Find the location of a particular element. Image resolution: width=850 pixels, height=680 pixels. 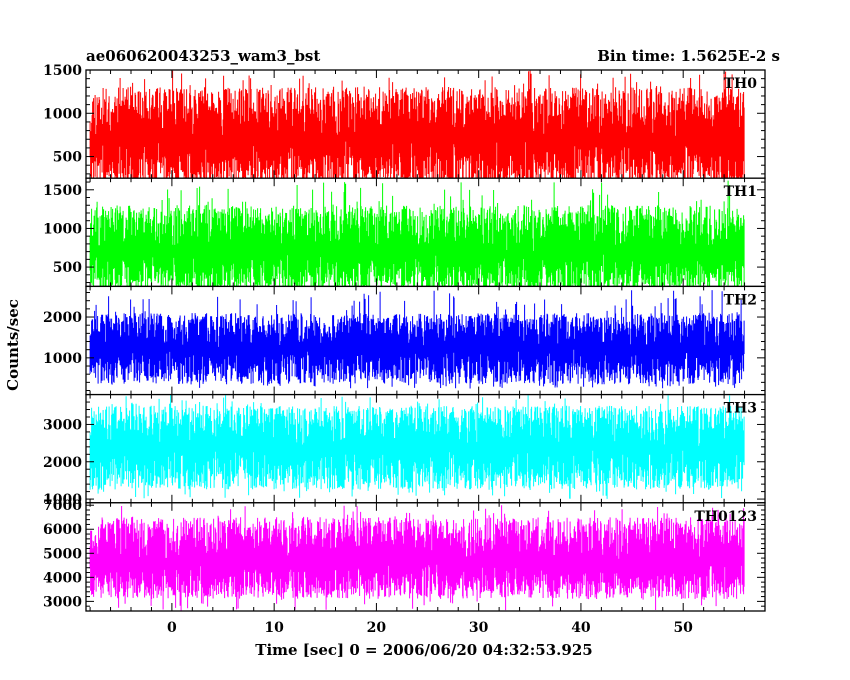

panel-th2: 1000 2000 TH2 is located at coordinates (404, 340).